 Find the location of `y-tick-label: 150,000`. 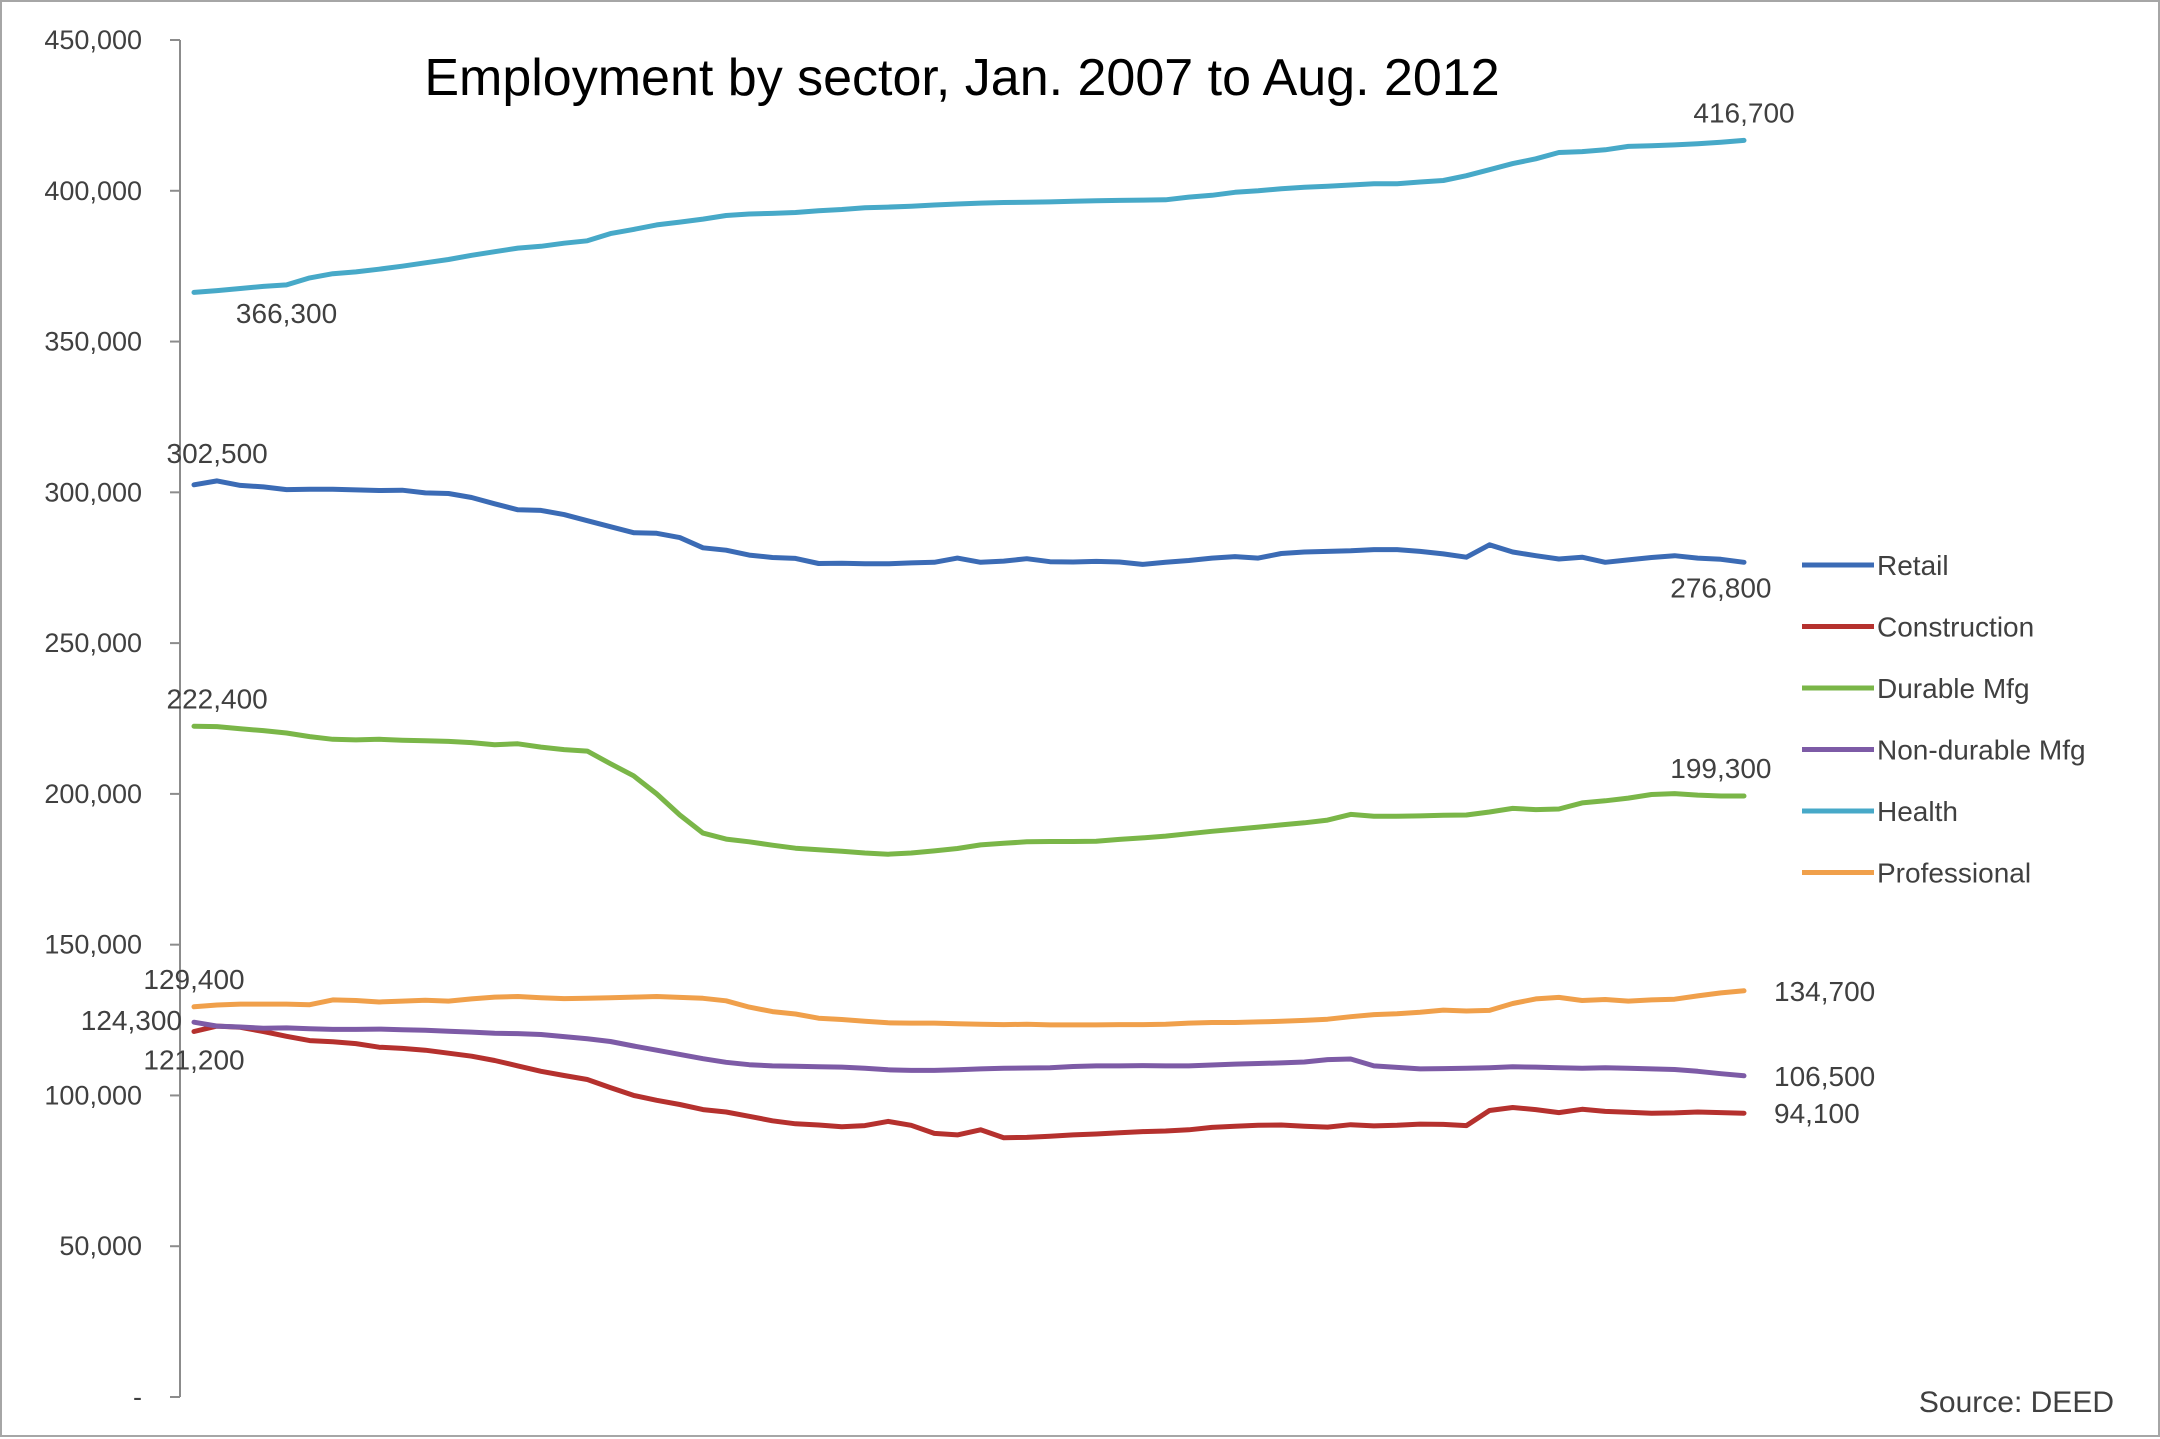

y-tick-label: 150,000 is located at coordinates (93, 945).